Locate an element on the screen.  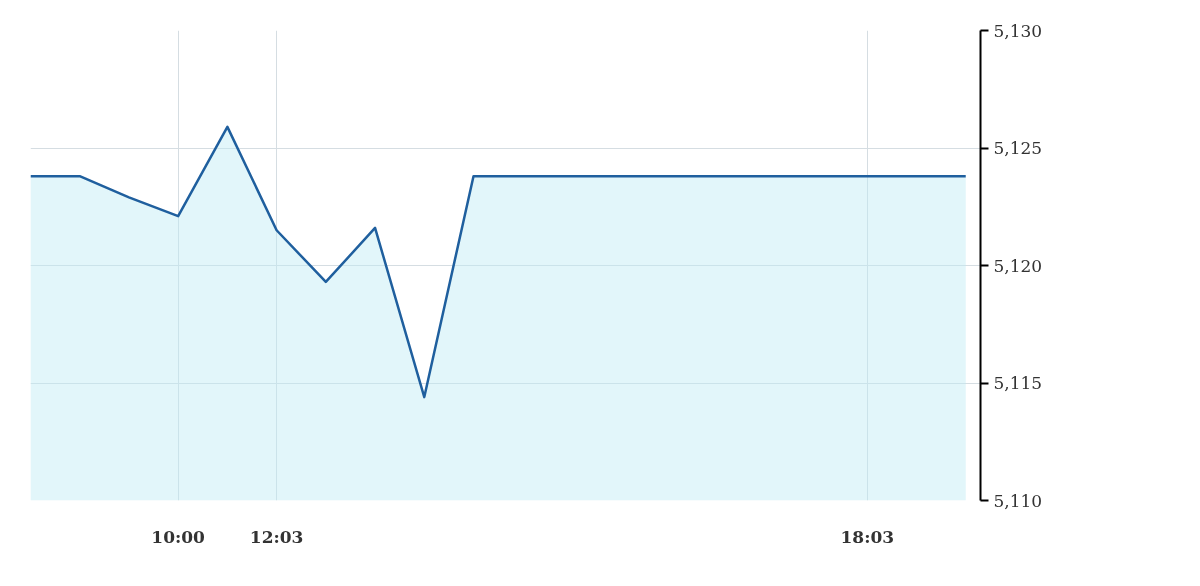
y-tick-label: 5,125 is located at coordinates (1018, 148).